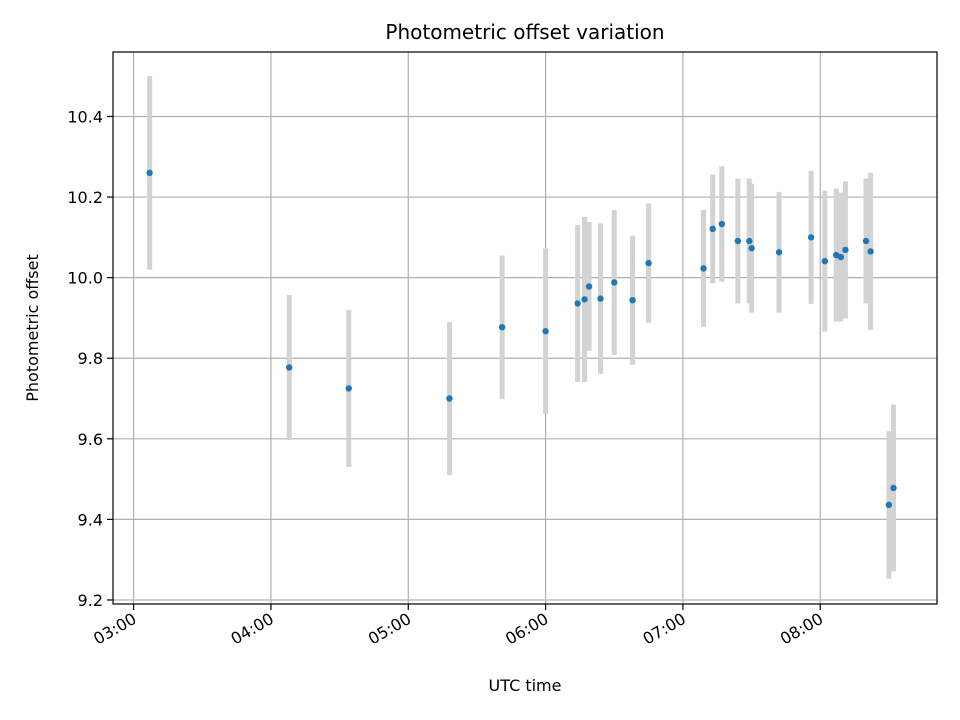  Describe the element at coordinates (664, 629) in the screenshot. I see `x-tick-label: 07:00` at that location.